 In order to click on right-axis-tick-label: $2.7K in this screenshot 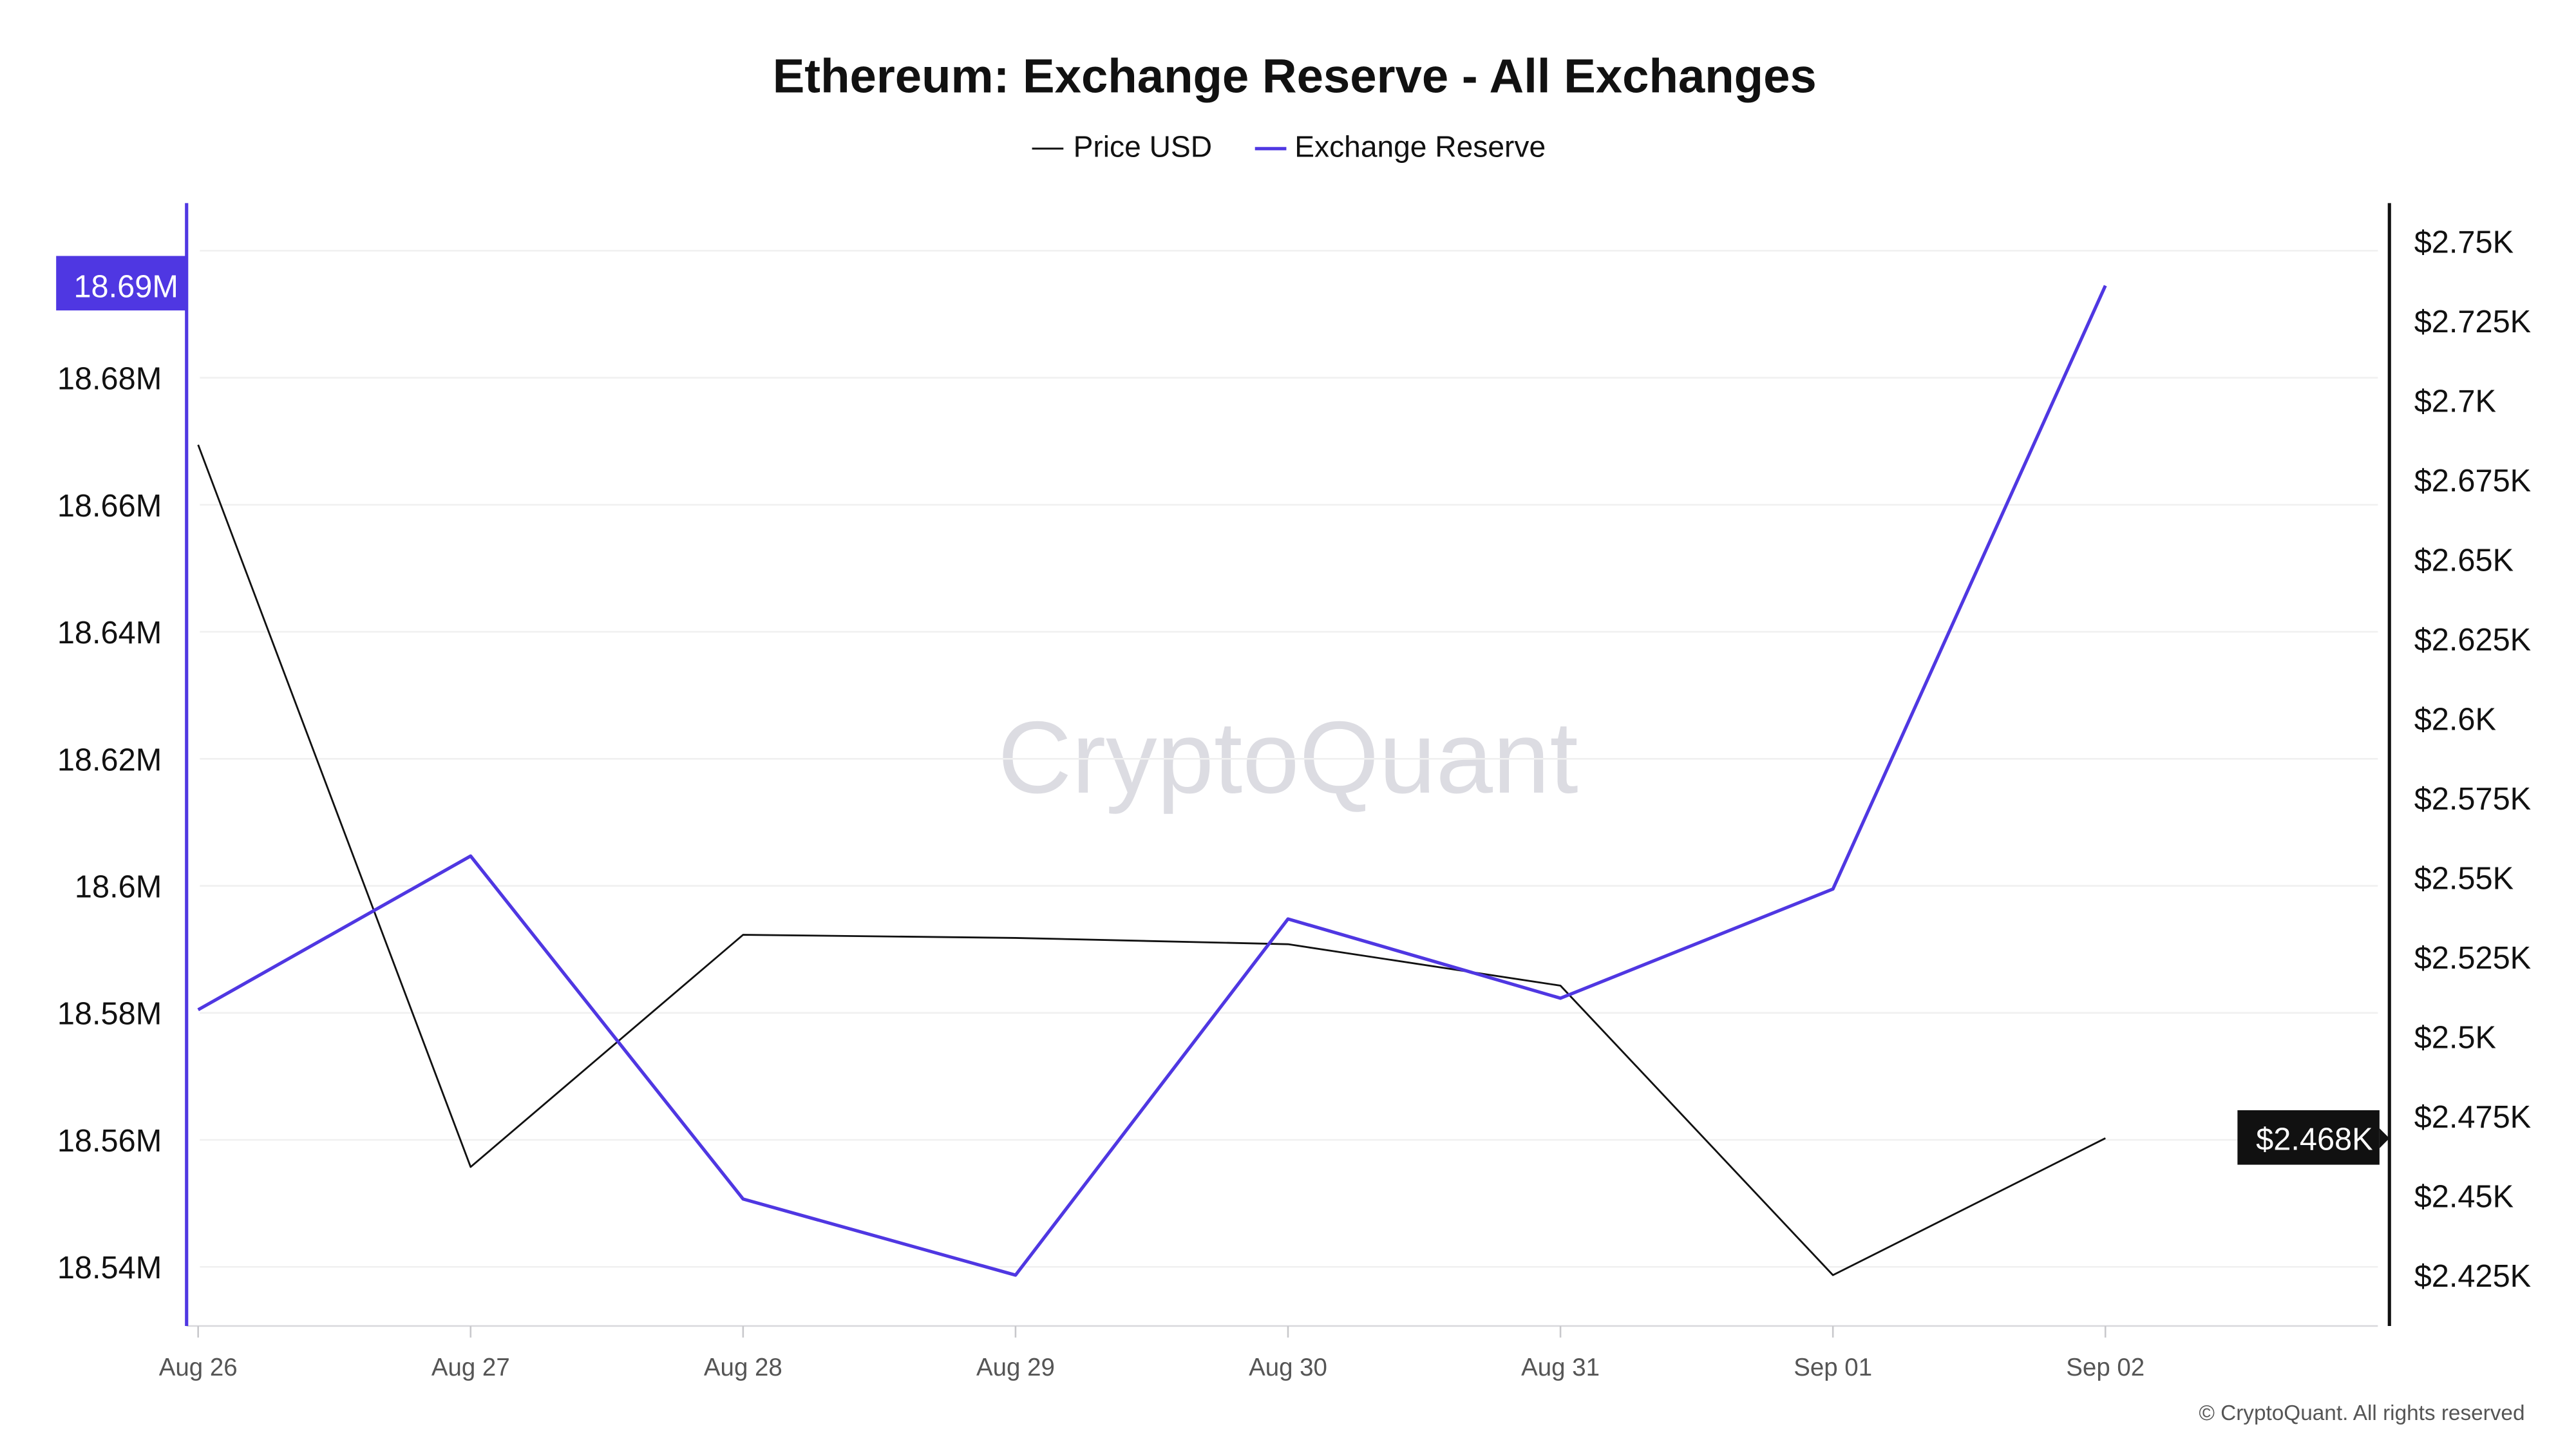, I will do `click(2455, 401)`.